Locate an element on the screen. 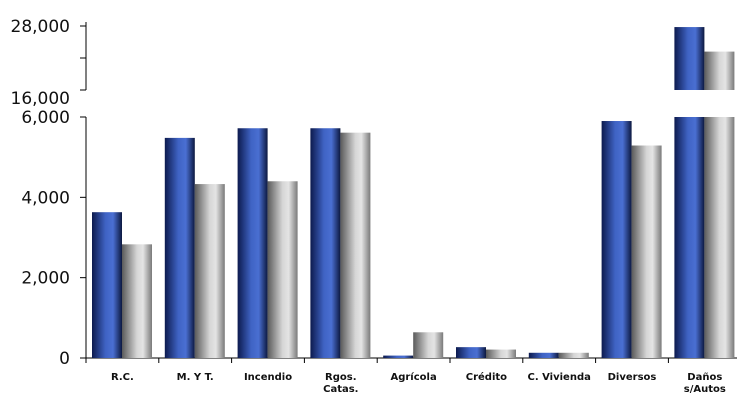  x-tick-label: Crédito is located at coordinates (486, 377).